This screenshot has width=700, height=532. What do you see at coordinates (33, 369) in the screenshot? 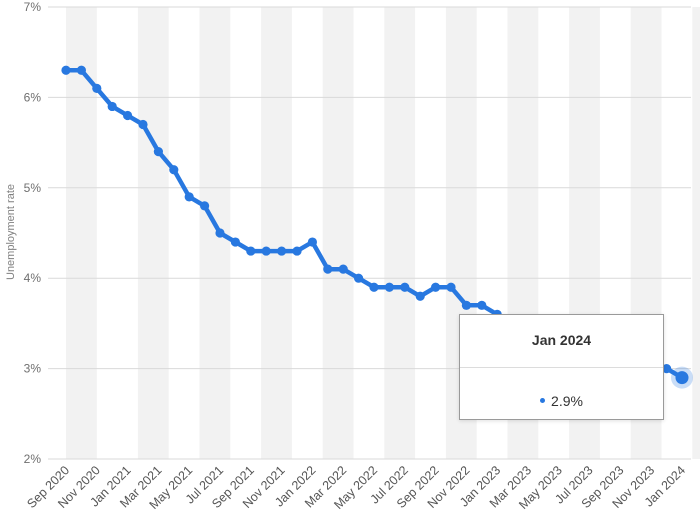
I see `y-tick-label: 3%` at bounding box center [33, 369].